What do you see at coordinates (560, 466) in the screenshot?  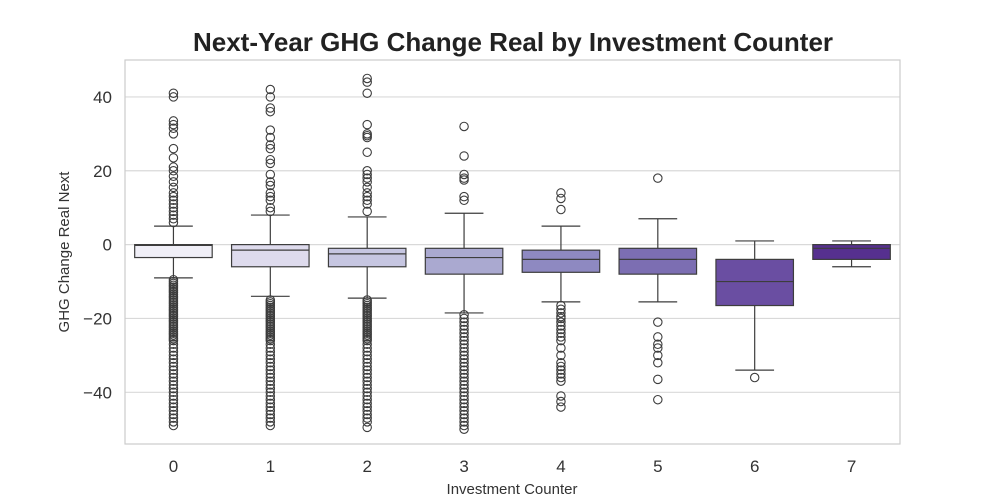 I see `x-tick-label: 4` at bounding box center [560, 466].